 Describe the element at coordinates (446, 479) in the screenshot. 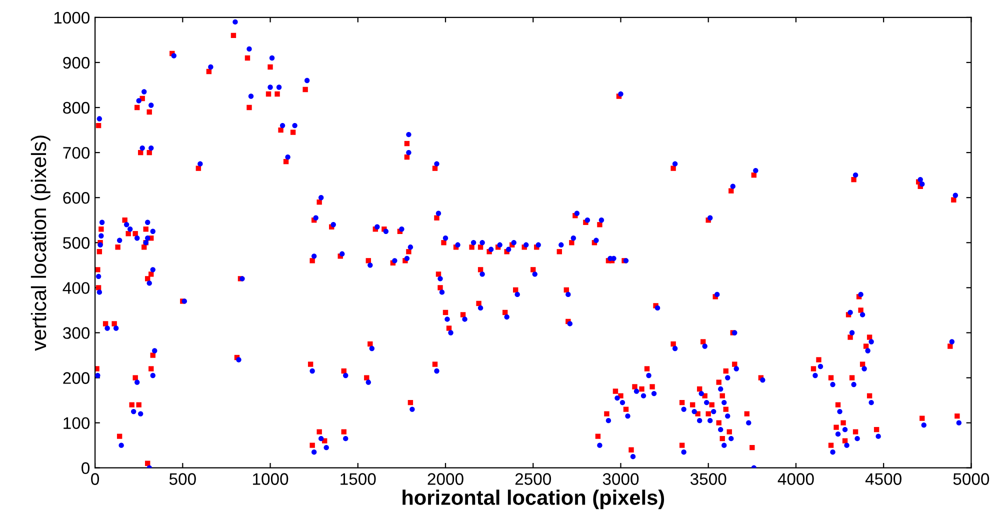

I see `x-tick-label: 2000` at that location.